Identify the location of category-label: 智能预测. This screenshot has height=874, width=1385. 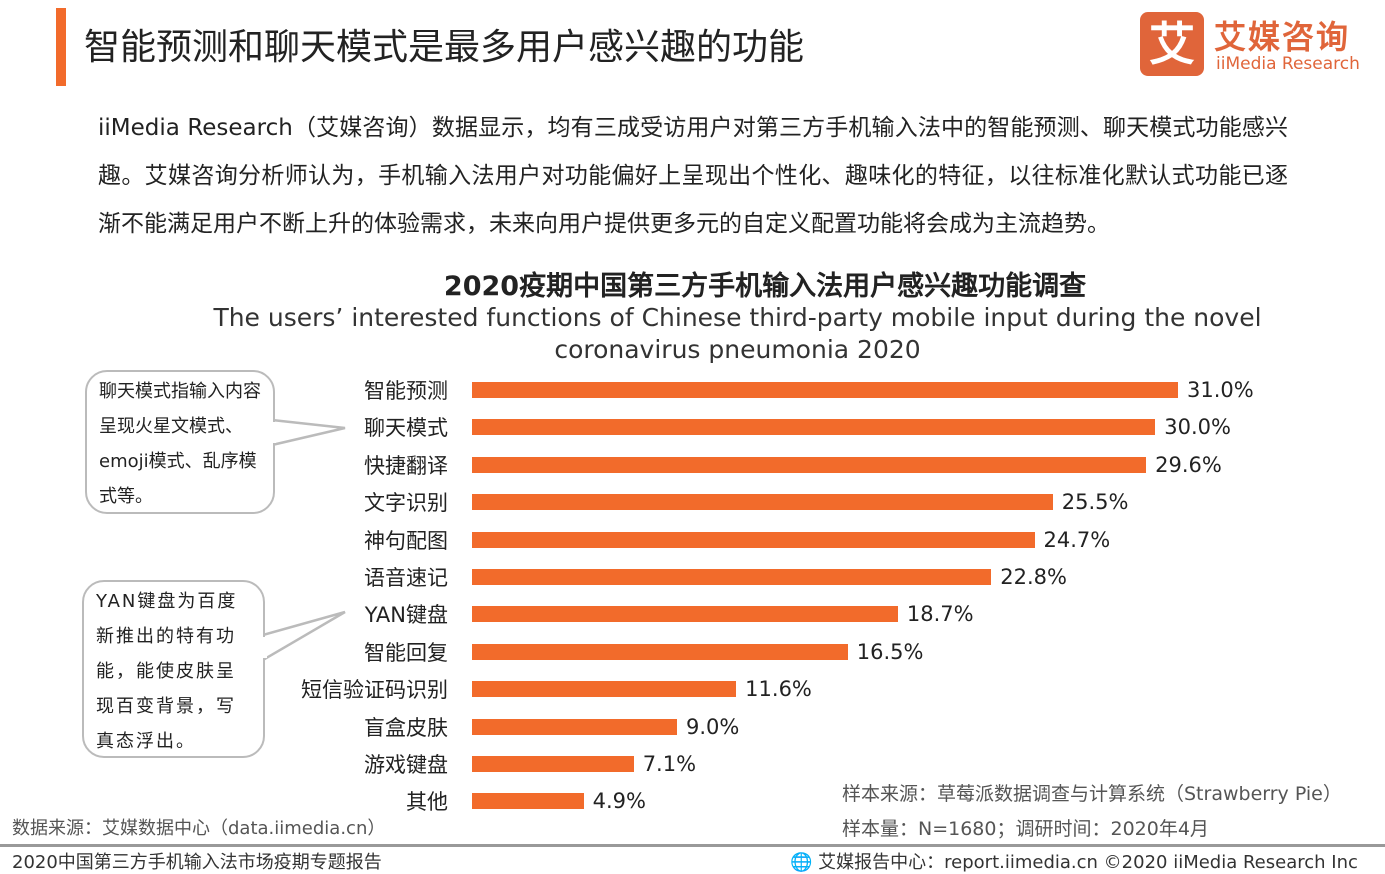
(406, 391).